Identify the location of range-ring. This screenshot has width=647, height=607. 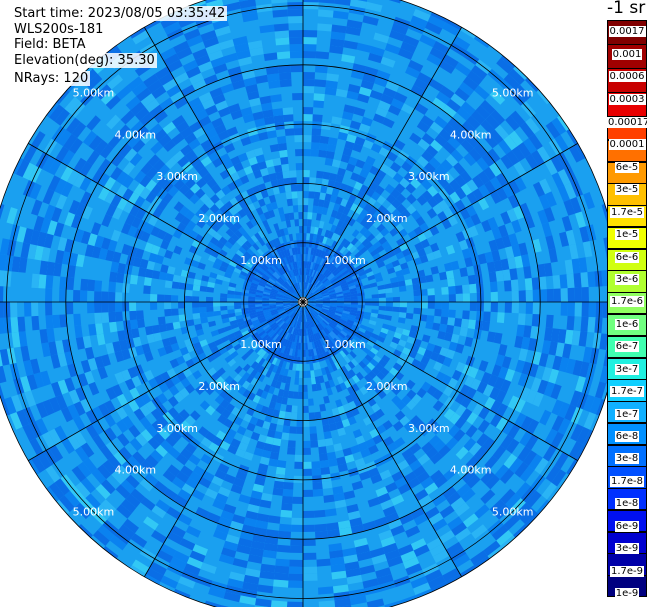
(302, 301).